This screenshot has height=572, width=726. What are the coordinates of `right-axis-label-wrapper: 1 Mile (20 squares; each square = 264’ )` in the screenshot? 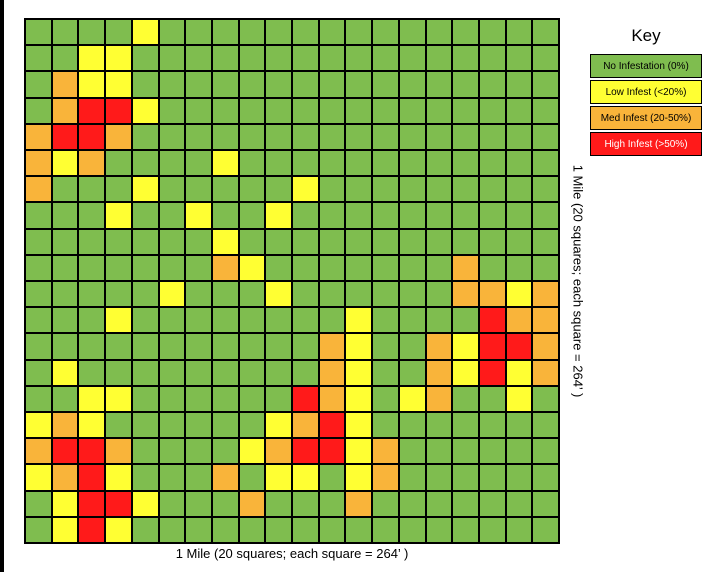 It's located at (578, 281).